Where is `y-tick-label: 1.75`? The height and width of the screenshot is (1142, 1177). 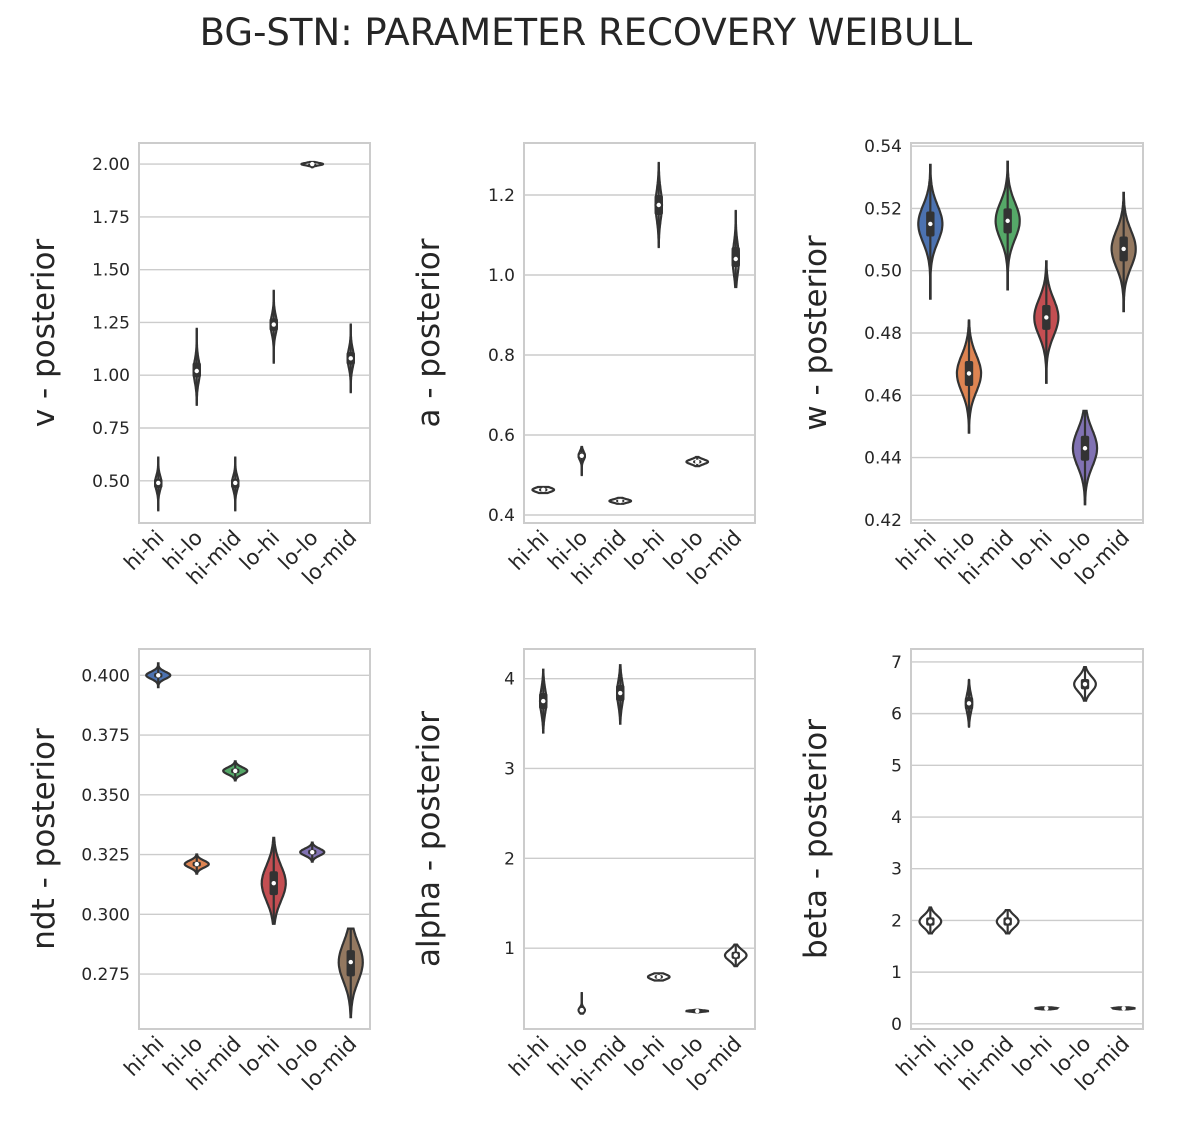 y-tick-label: 1.75 is located at coordinates (111, 218).